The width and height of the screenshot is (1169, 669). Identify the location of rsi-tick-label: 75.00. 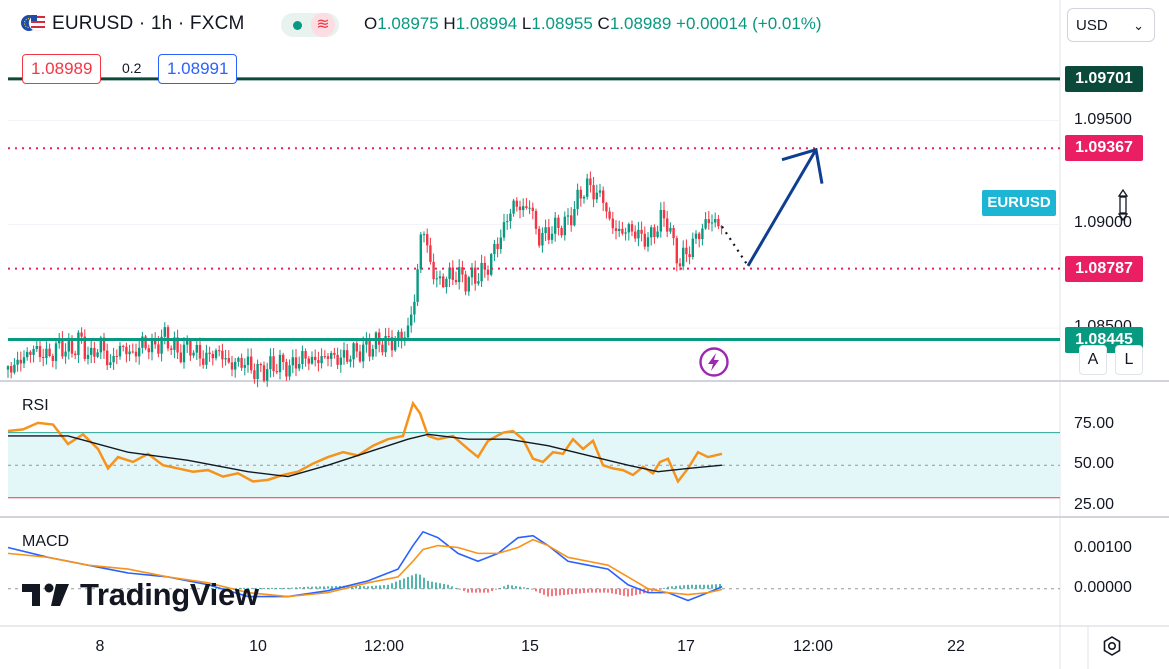
(1094, 423).